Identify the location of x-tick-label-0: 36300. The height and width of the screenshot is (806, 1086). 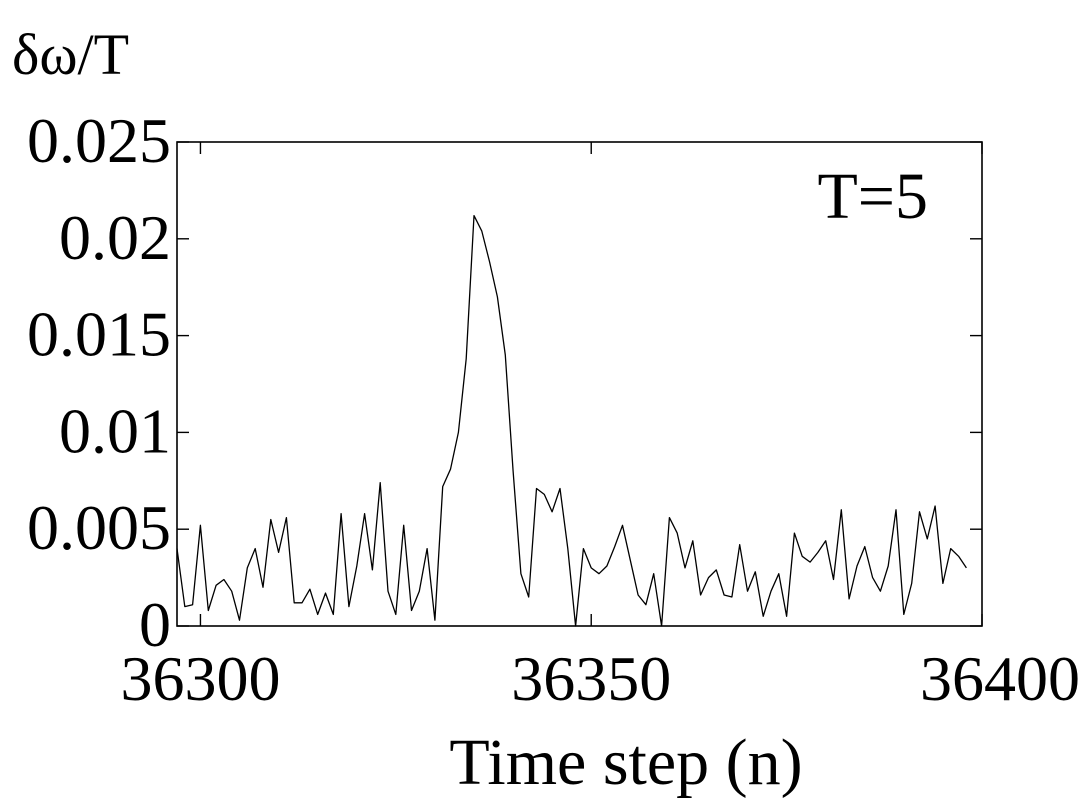
(200, 678).